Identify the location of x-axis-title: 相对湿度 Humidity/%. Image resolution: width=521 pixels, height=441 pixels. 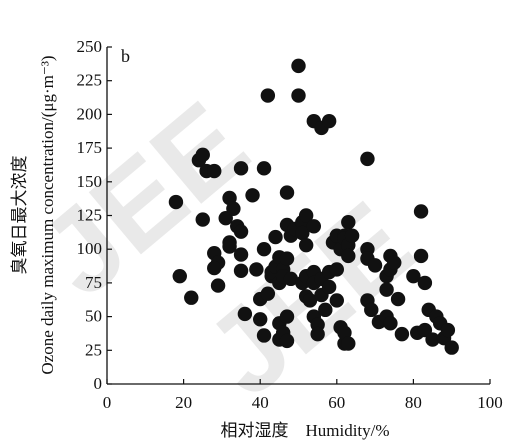
(304, 430).